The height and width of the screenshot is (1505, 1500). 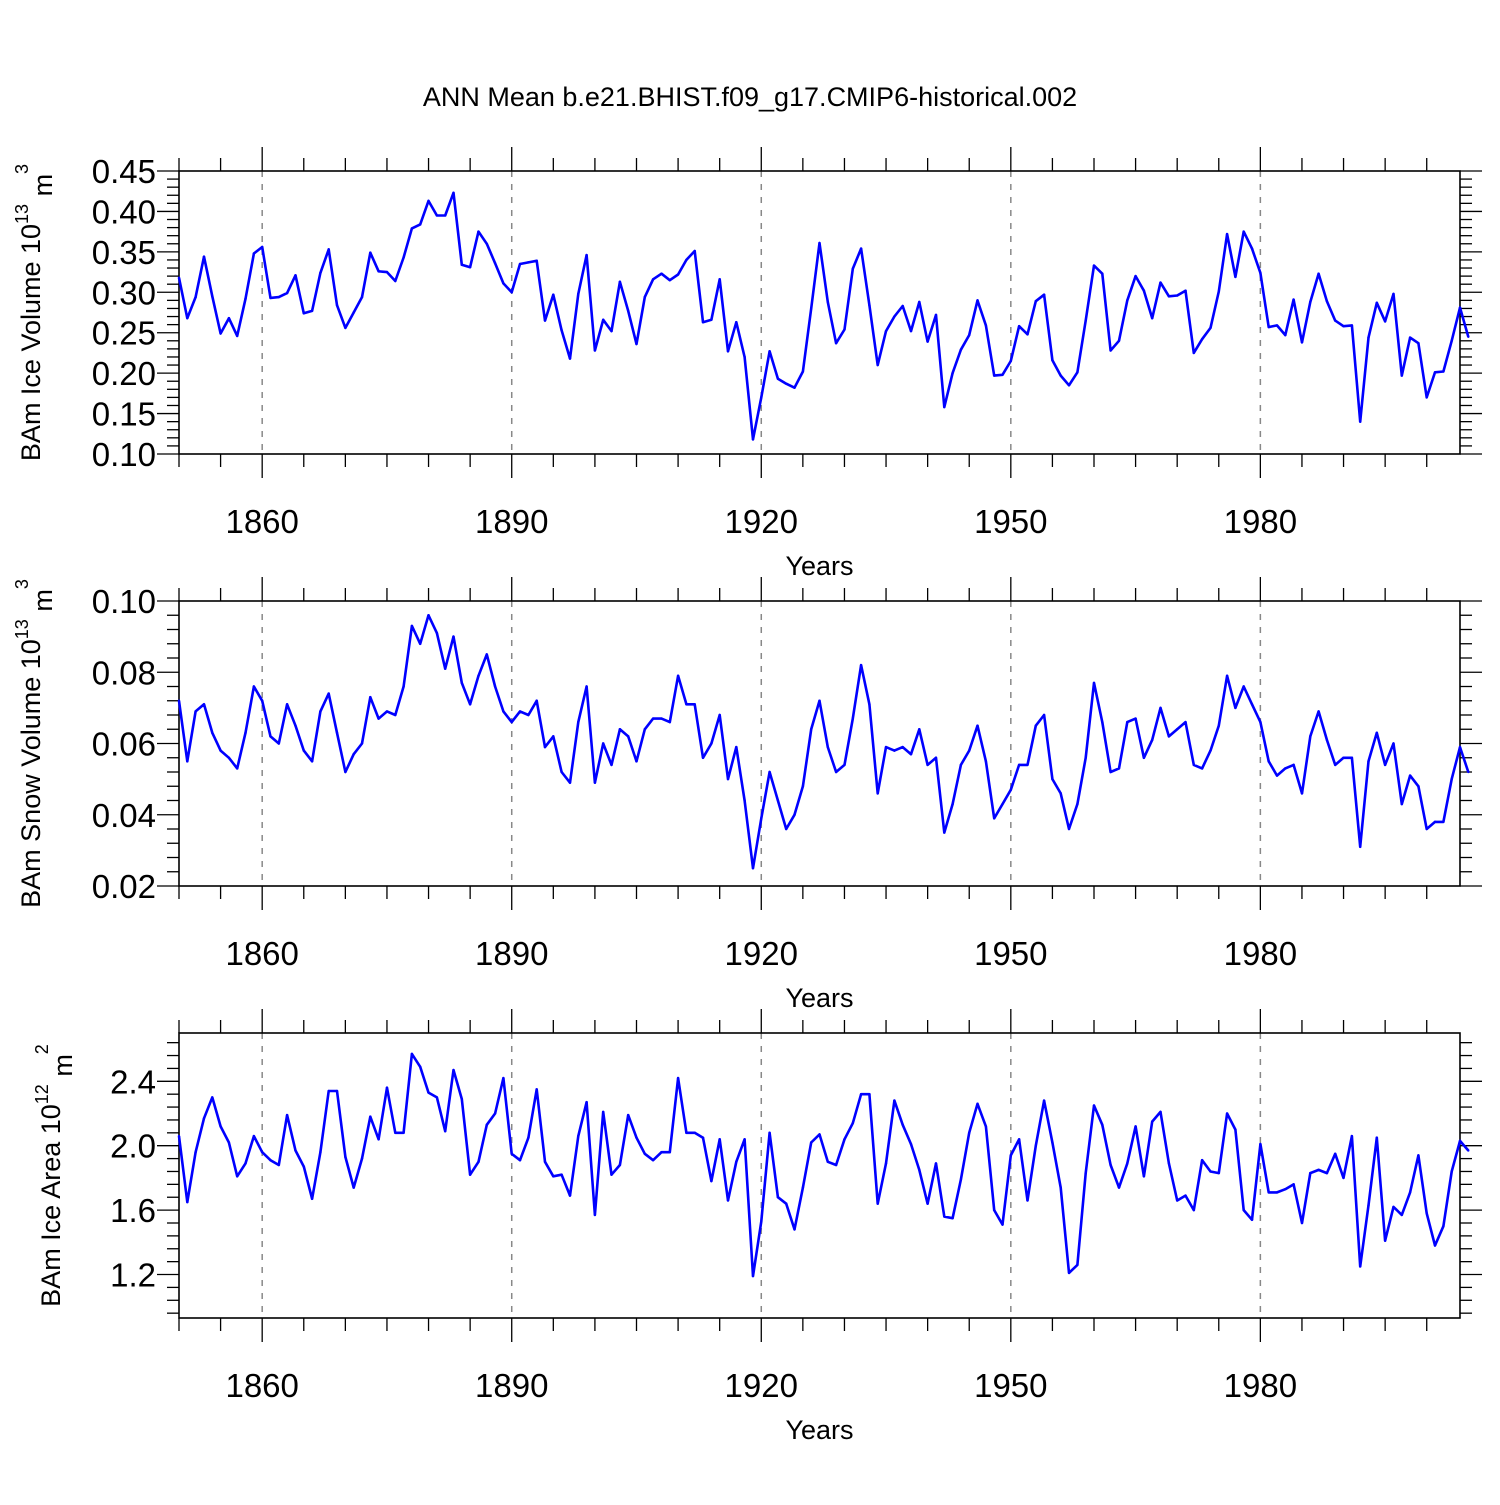 What do you see at coordinates (124, 414) in the screenshot?
I see `y-tick-label: 0.15` at bounding box center [124, 414].